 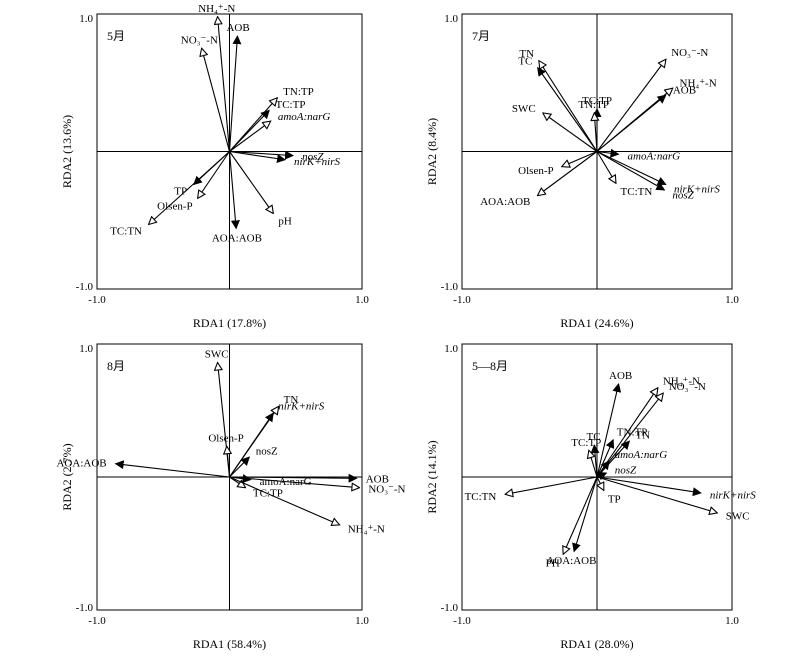 I want to click on vector-nh-n, so click(x=284, y=500).